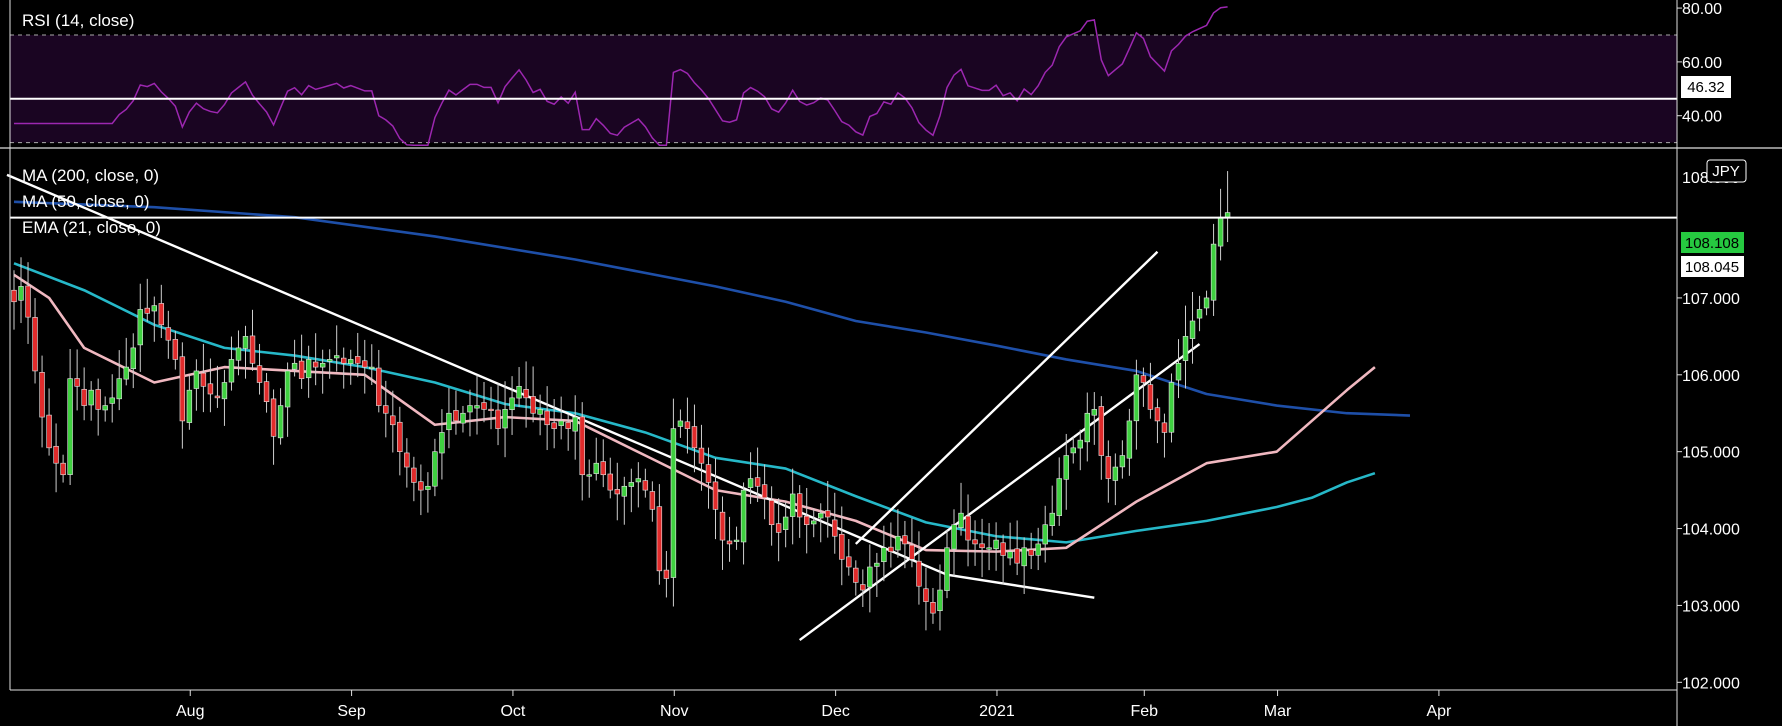 This screenshot has height=726, width=1782. I want to click on time-axis-ticks: Aug Sep Oct Nov Dec 2021 Feb Mar Apr, so click(814, 705).